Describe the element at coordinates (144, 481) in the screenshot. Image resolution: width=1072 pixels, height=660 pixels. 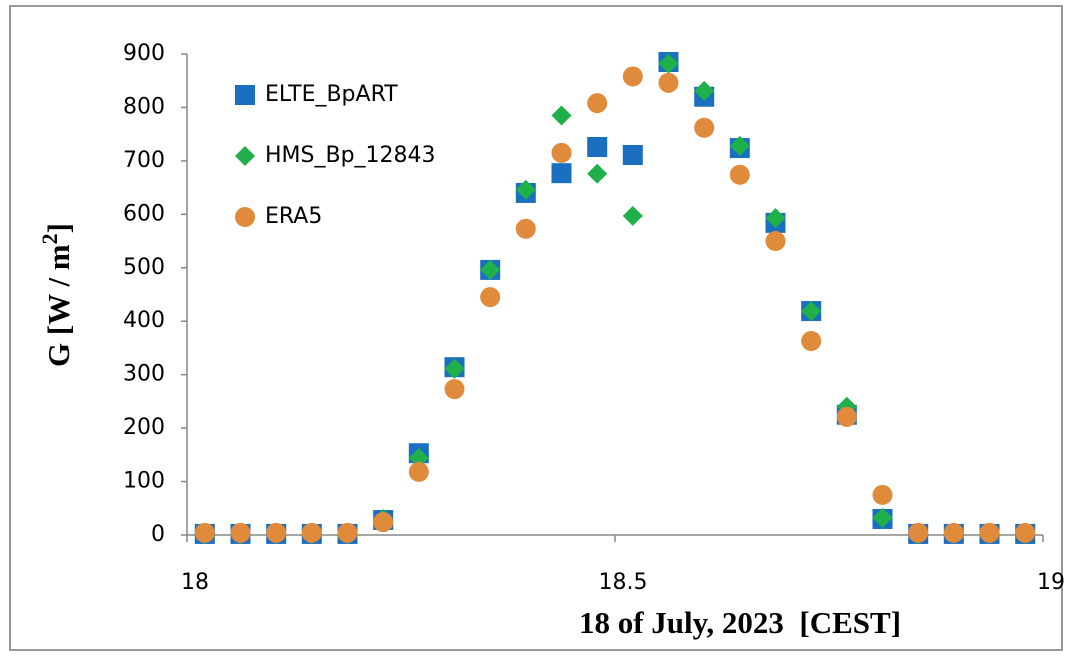
I see `y-tick-label: 100` at that location.